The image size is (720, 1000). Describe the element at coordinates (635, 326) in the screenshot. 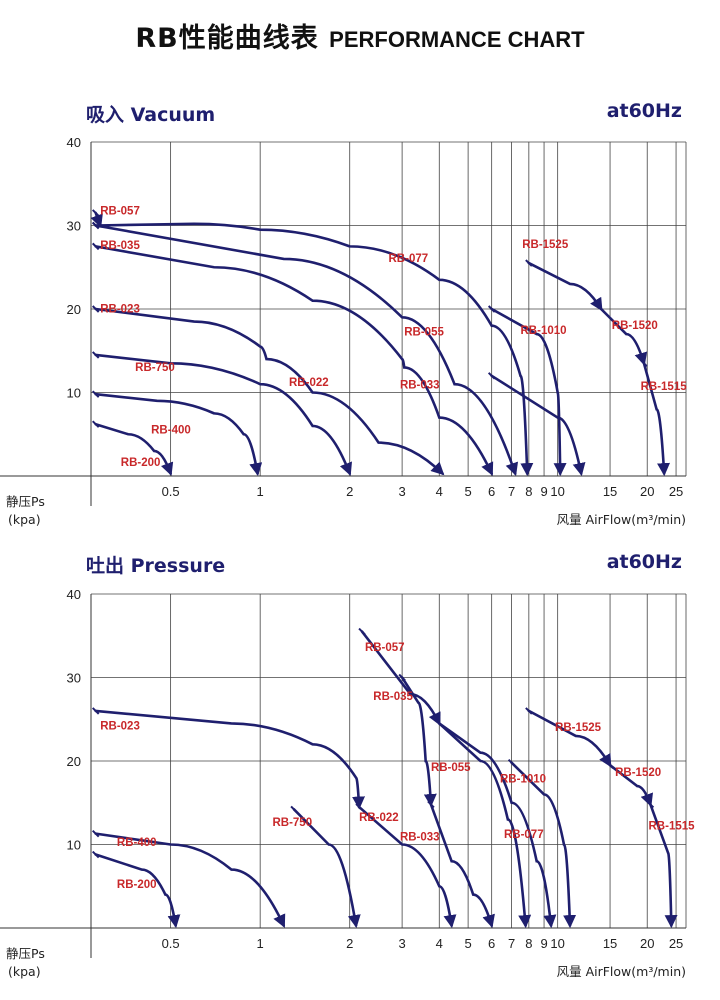

I see `series-label-rb-1520: RB-1520` at that location.